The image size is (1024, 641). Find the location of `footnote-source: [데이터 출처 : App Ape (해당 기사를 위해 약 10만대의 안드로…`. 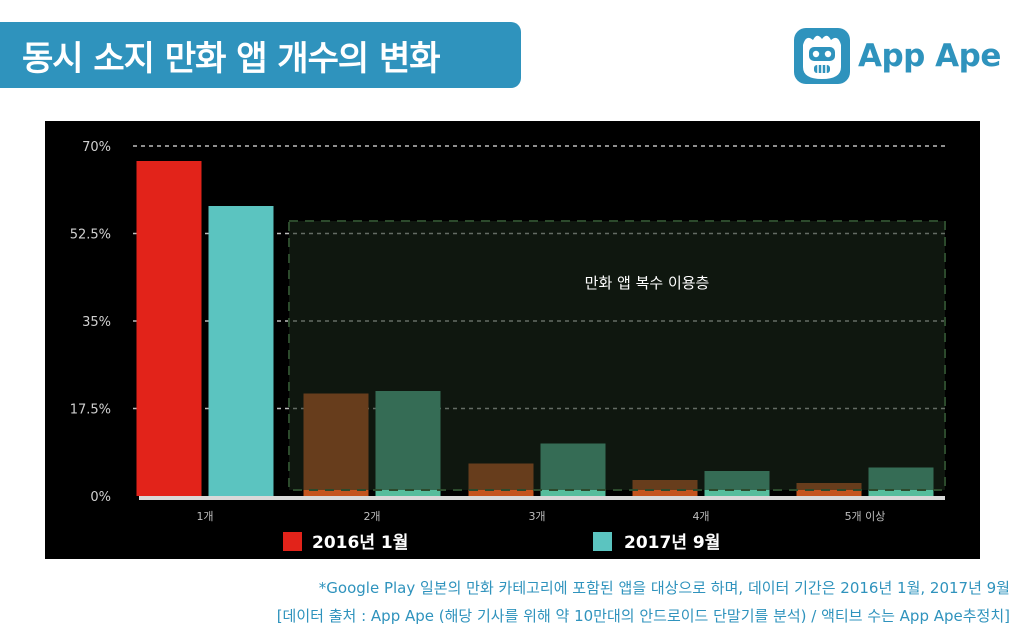

footnote-source: [데이터 출처 : App Ape (해당 기사를 위해 약 10만대의 안드로… is located at coordinates (643, 616).